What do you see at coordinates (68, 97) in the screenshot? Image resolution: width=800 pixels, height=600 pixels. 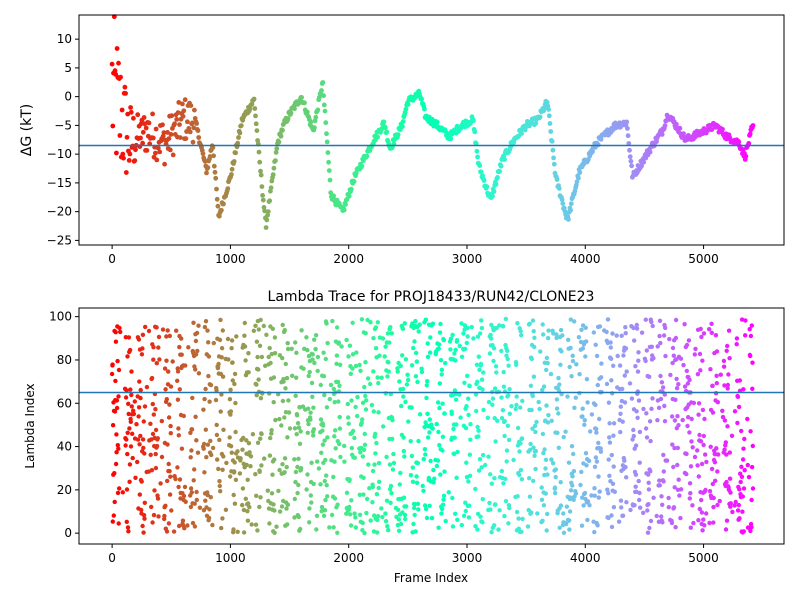 I see `y-tick-label: 0` at bounding box center [68, 97].